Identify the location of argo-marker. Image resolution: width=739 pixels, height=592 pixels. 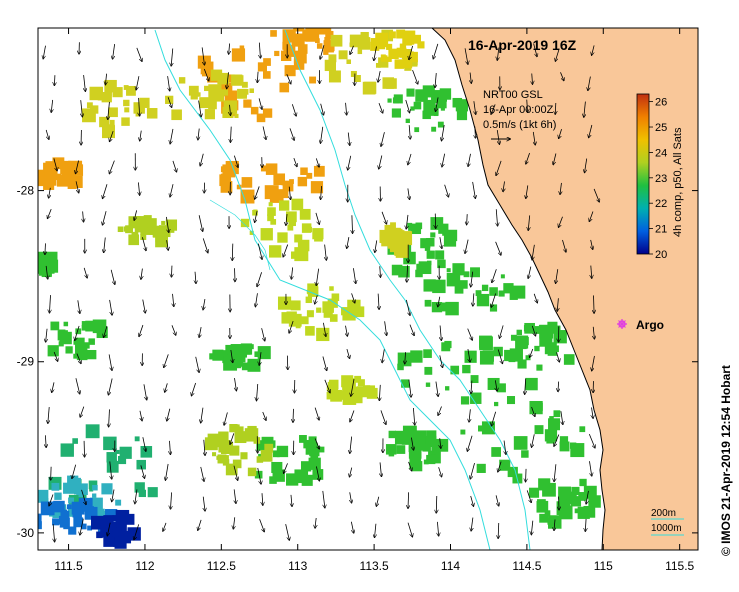
(622, 324).